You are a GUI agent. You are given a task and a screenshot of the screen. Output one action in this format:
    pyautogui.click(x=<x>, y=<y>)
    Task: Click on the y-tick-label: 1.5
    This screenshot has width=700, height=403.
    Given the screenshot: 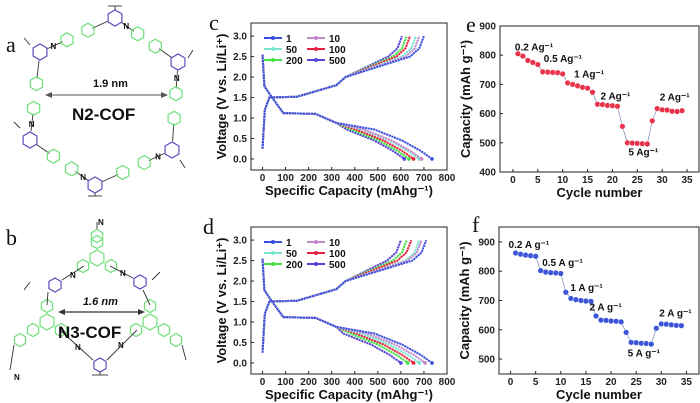 What is the action you would take?
    pyautogui.click(x=240, y=98)
    